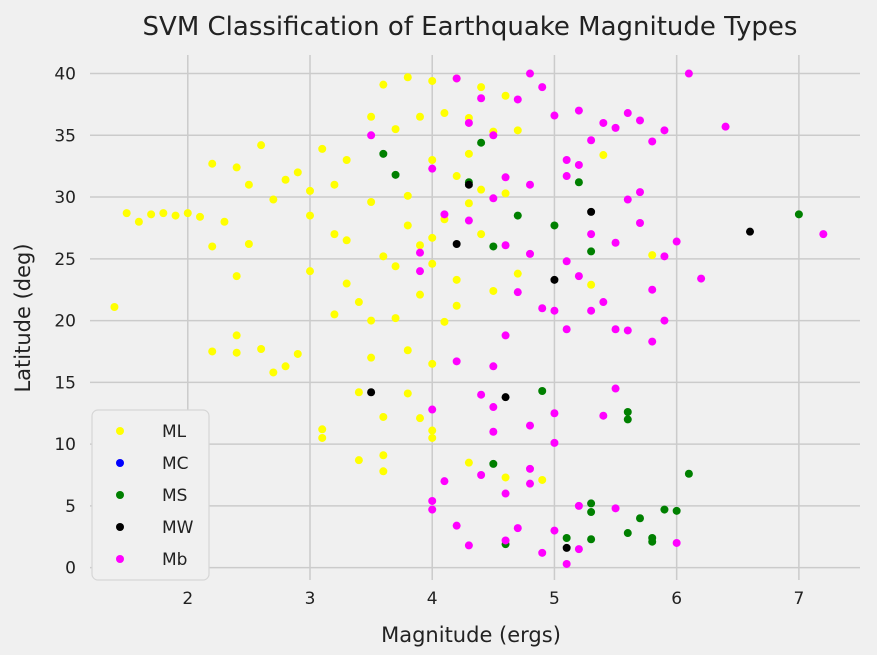  Describe the element at coordinates (120, 559) in the screenshot. I see `legend-marker-mb` at that location.